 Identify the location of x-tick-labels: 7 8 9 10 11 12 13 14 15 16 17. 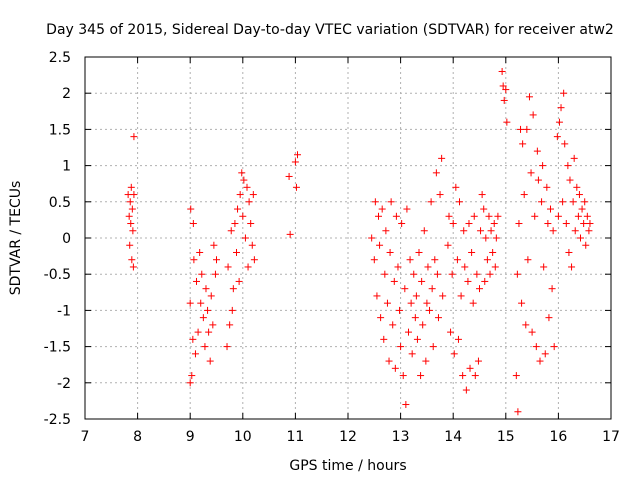
(350, 437).